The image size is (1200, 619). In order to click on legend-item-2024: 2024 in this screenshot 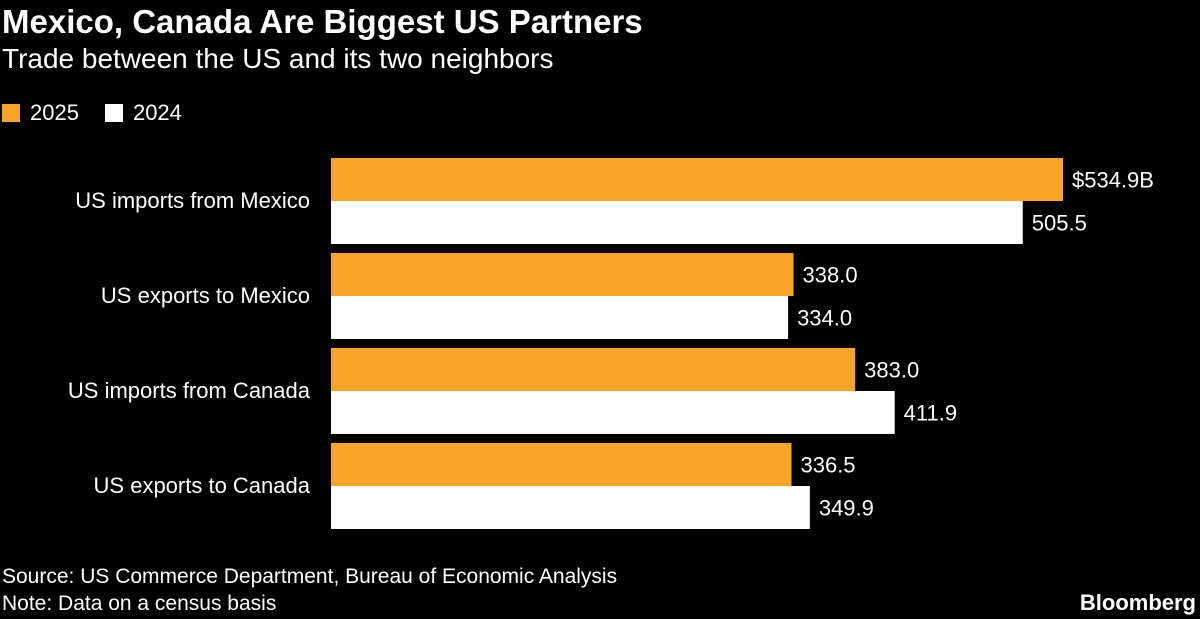, I will do `click(143, 113)`.